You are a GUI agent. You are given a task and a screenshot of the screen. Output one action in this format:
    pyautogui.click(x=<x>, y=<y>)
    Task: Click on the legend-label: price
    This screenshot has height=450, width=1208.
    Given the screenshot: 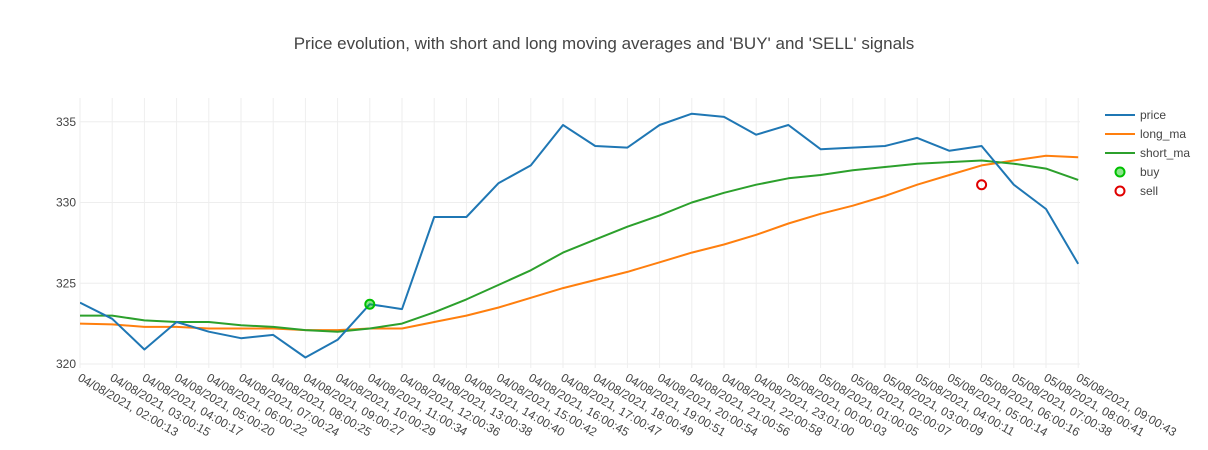 What is the action you would take?
    pyautogui.click(x=1153, y=115)
    